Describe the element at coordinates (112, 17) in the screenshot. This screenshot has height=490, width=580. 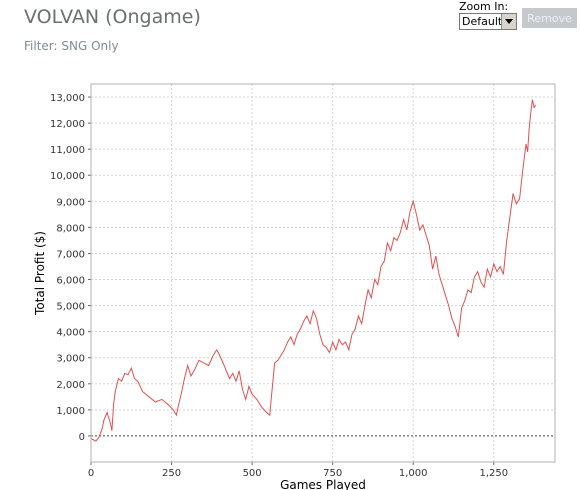
I see `page-title: VOLVAN (Ongame)` at that location.